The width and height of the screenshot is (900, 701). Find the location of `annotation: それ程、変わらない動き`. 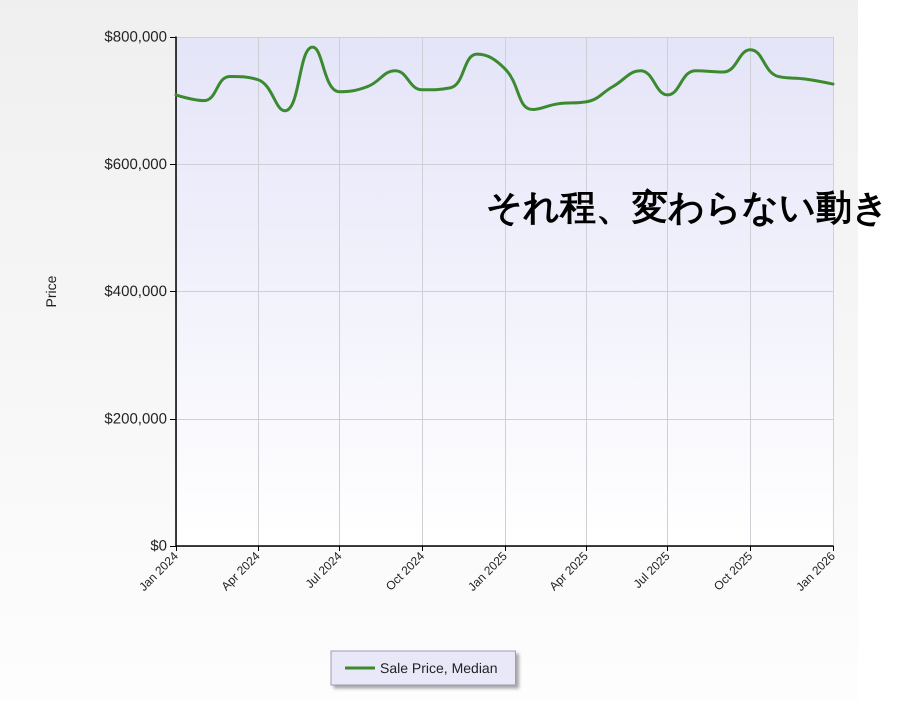

annotation: それ程、変わらない動き is located at coordinates (687, 208).